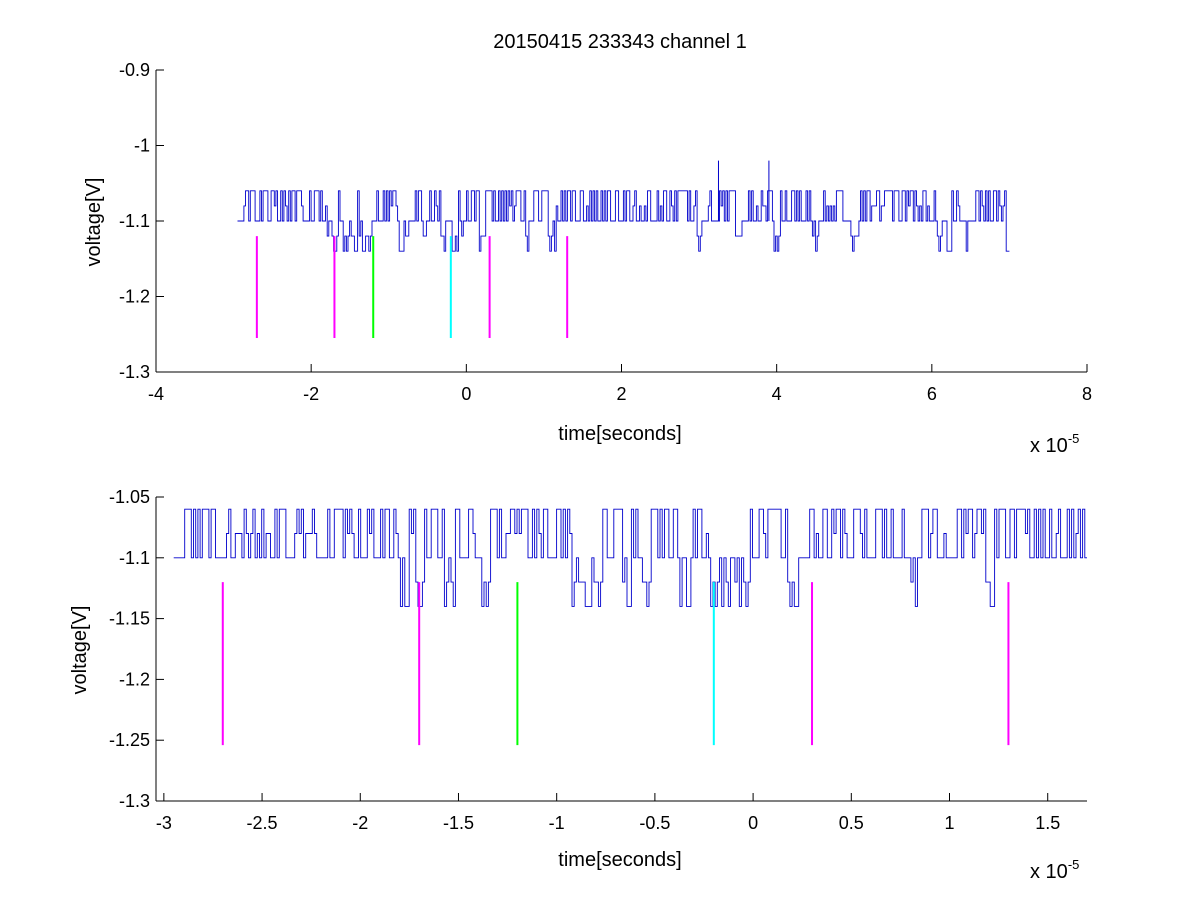 Image resolution: width=1200 pixels, height=901 pixels. What do you see at coordinates (142, 146) in the screenshot?
I see `y-tick-label: -1` at bounding box center [142, 146].